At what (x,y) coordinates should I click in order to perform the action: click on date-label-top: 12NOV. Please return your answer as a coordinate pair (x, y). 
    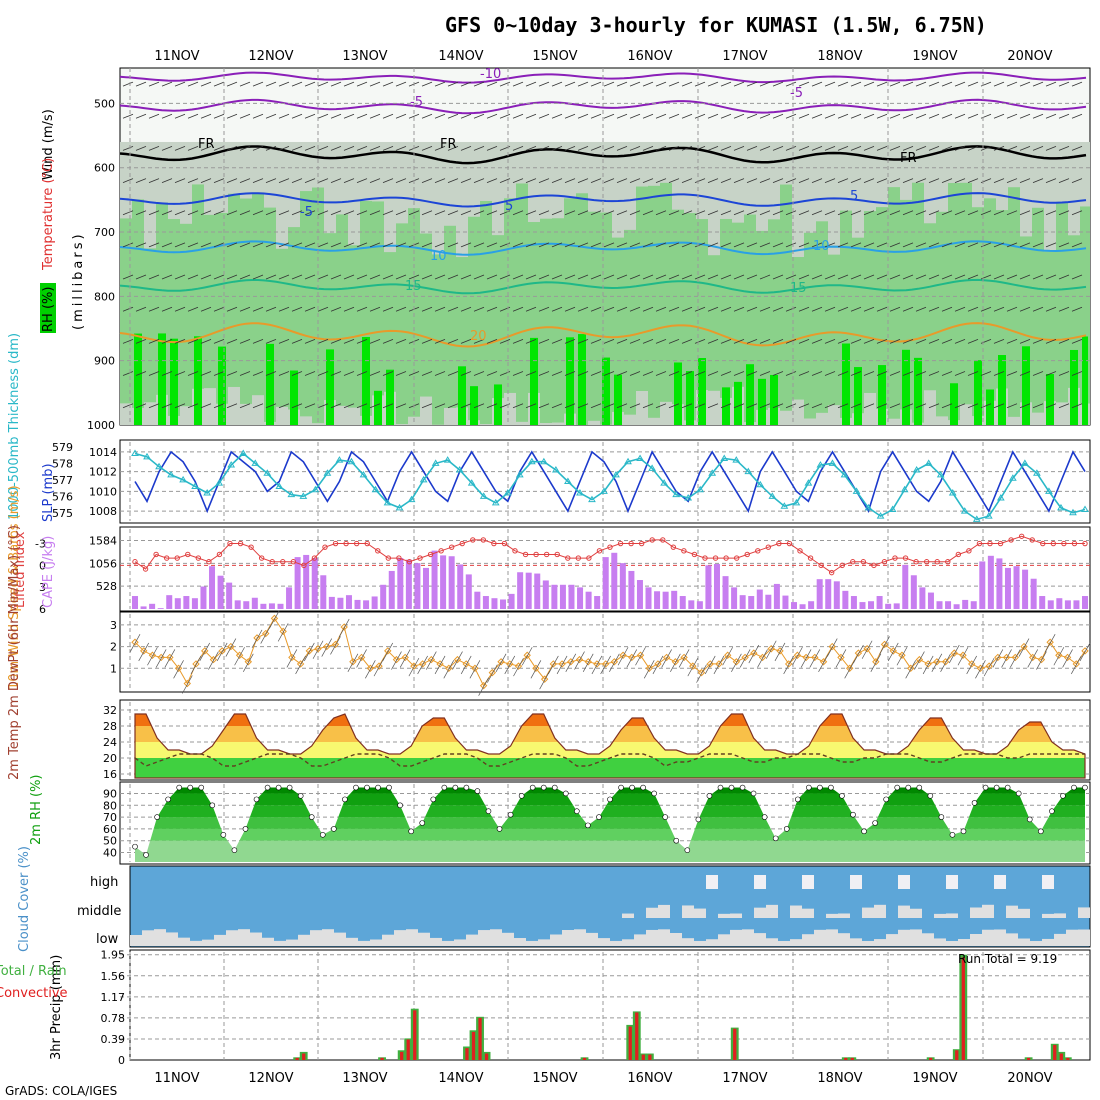
    Looking at the image, I should click on (270, 56).